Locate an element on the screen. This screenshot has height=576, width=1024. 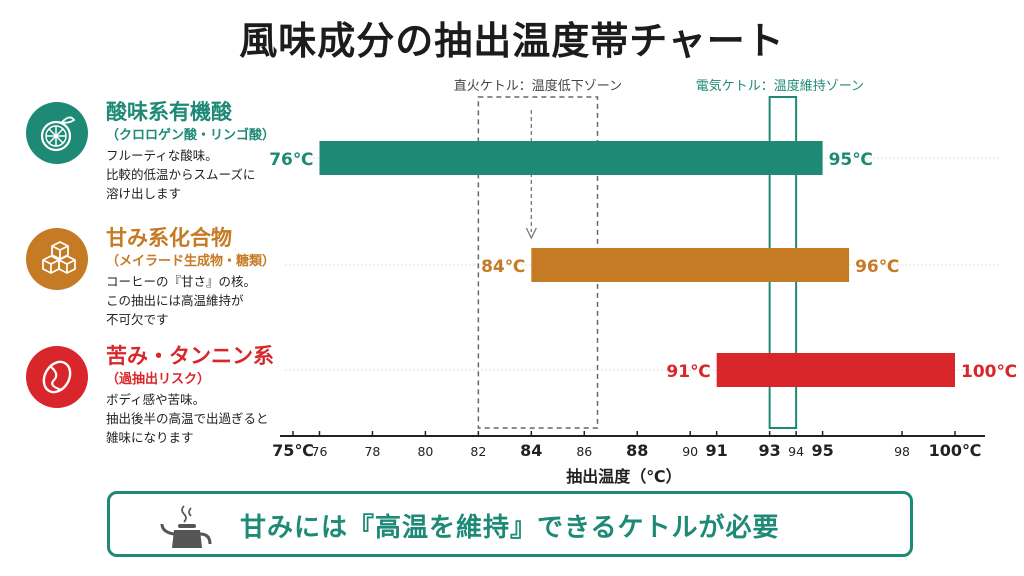
category-sub: （メイラード生成物・糖類） is located at coordinates (191, 261).